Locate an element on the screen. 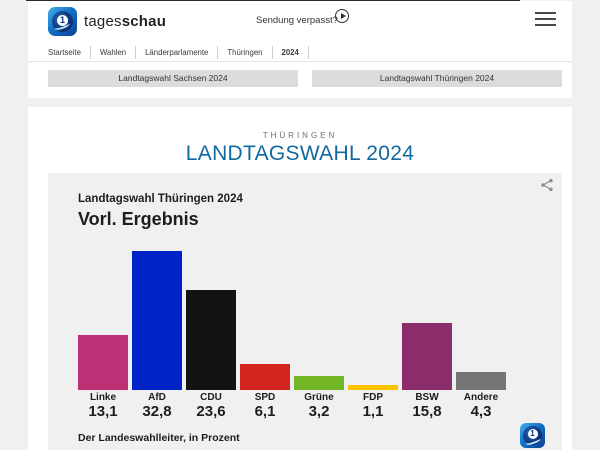 The image size is (600, 450). page-title: LANDTAGSWAHL 2024 is located at coordinates (300, 153).